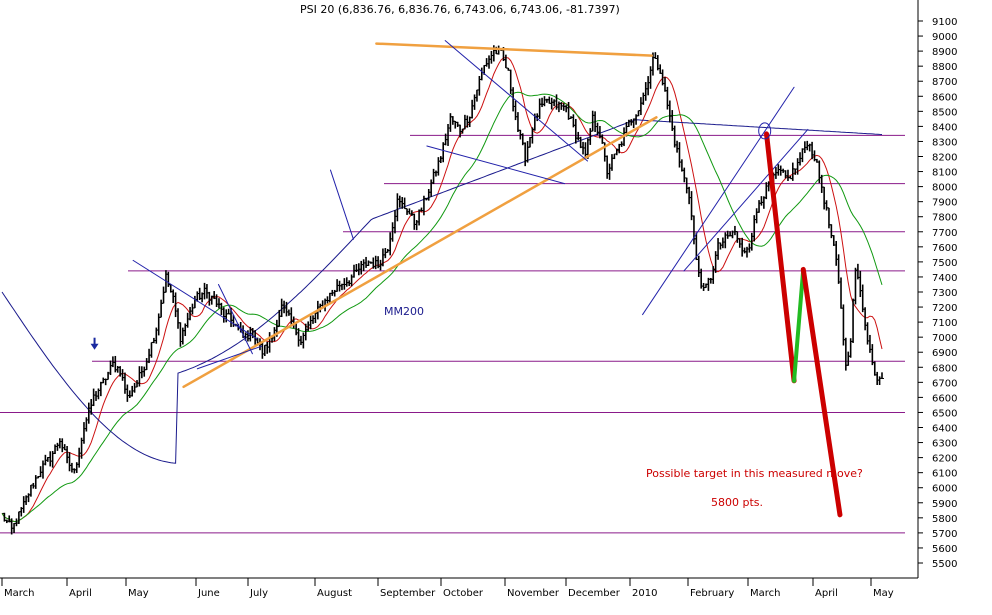 This screenshot has height=615, width=992. Describe the element at coordinates (944, 519) in the screenshot. I see `y-tick-label: 5800` at that location.